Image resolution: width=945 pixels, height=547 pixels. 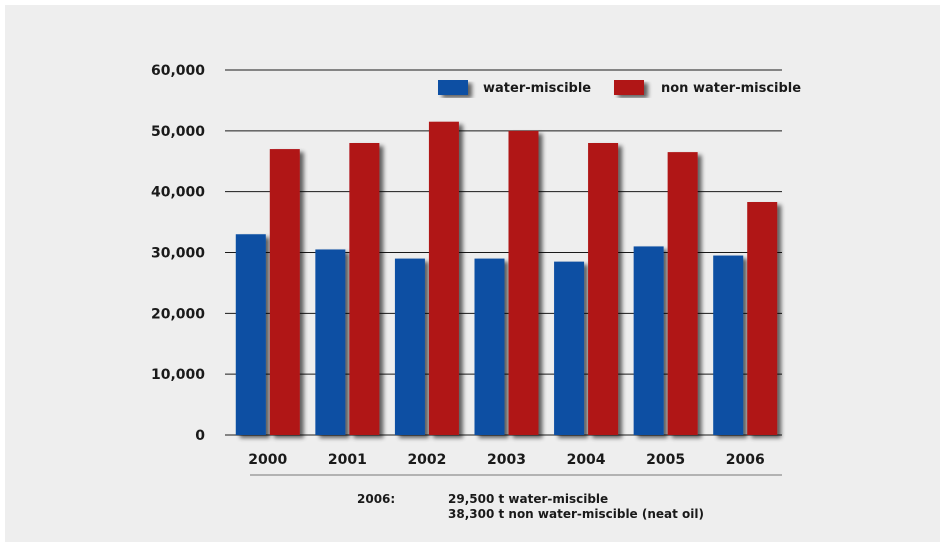 I want to click on bar-non-water-miscible-2002, so click(x=443, y=278).